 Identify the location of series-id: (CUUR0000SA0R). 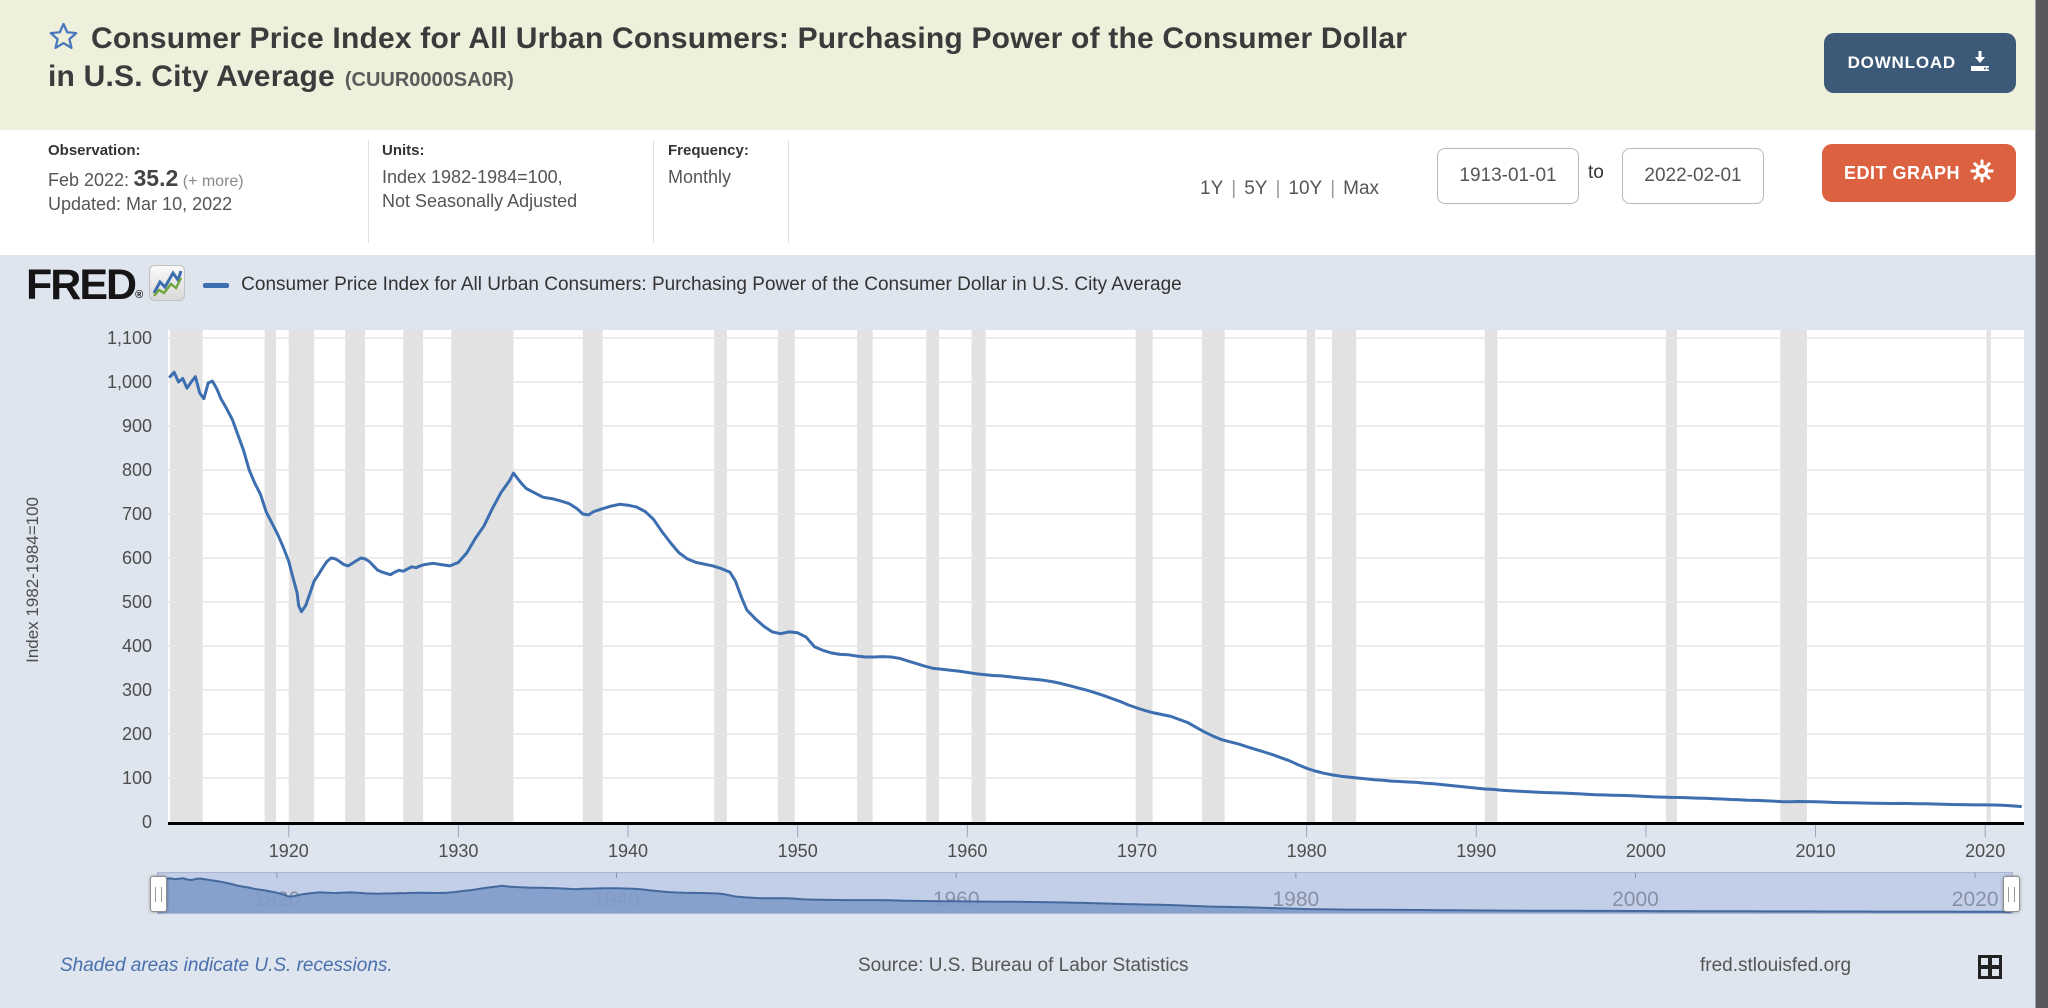
(429, 80).